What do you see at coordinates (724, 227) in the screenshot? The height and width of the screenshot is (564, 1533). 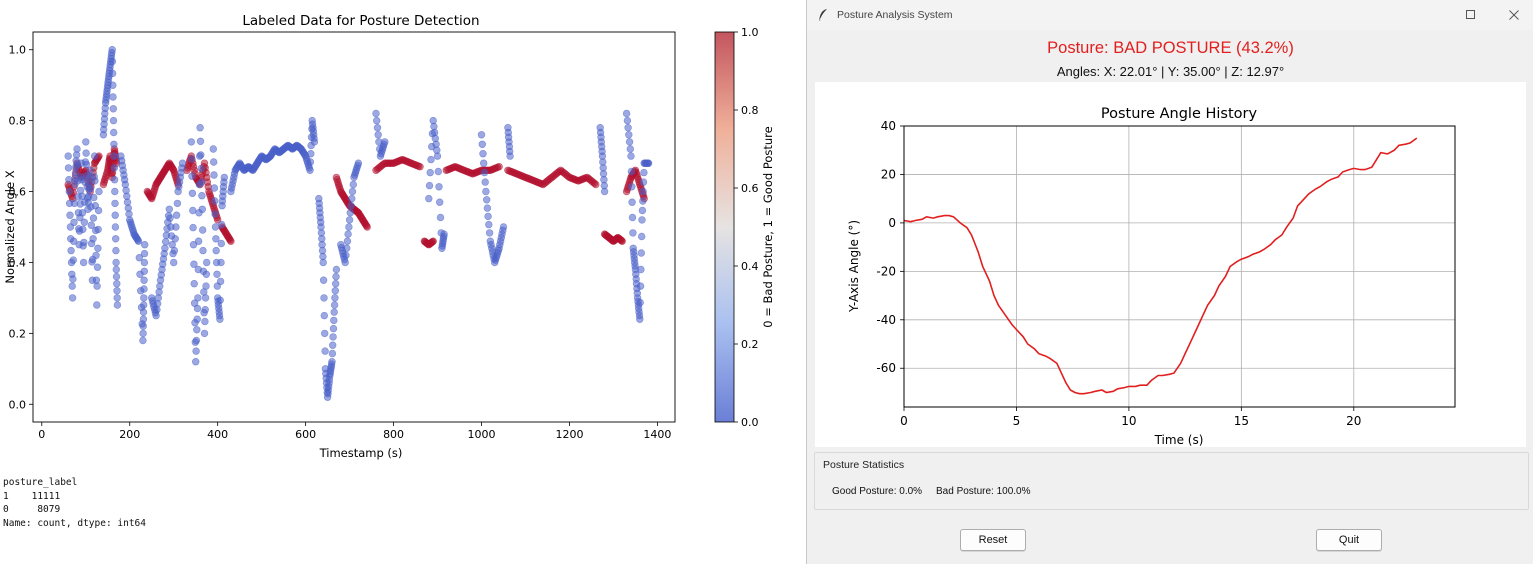 I see `colorbar` at bounding box center [724, 227].